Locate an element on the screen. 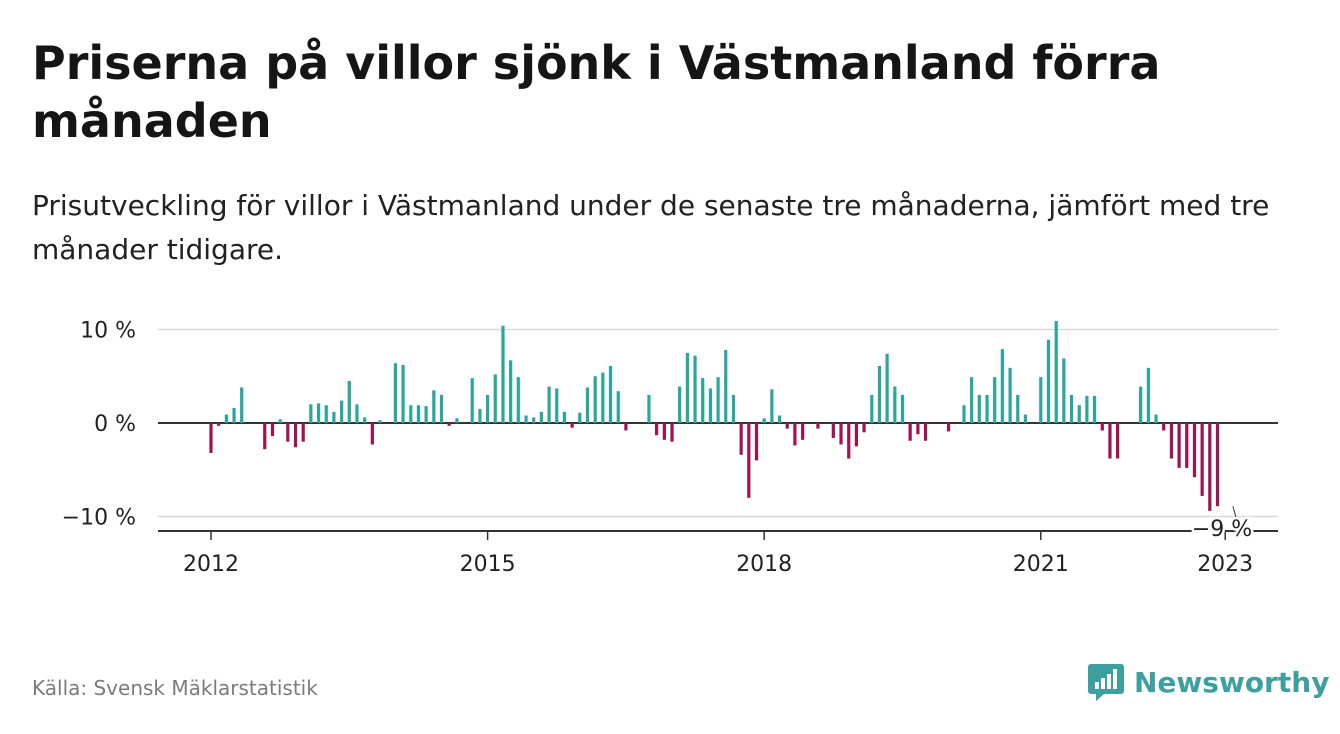  newsworthy-brand: Newsworthy is located at coordinates (1208, 682).